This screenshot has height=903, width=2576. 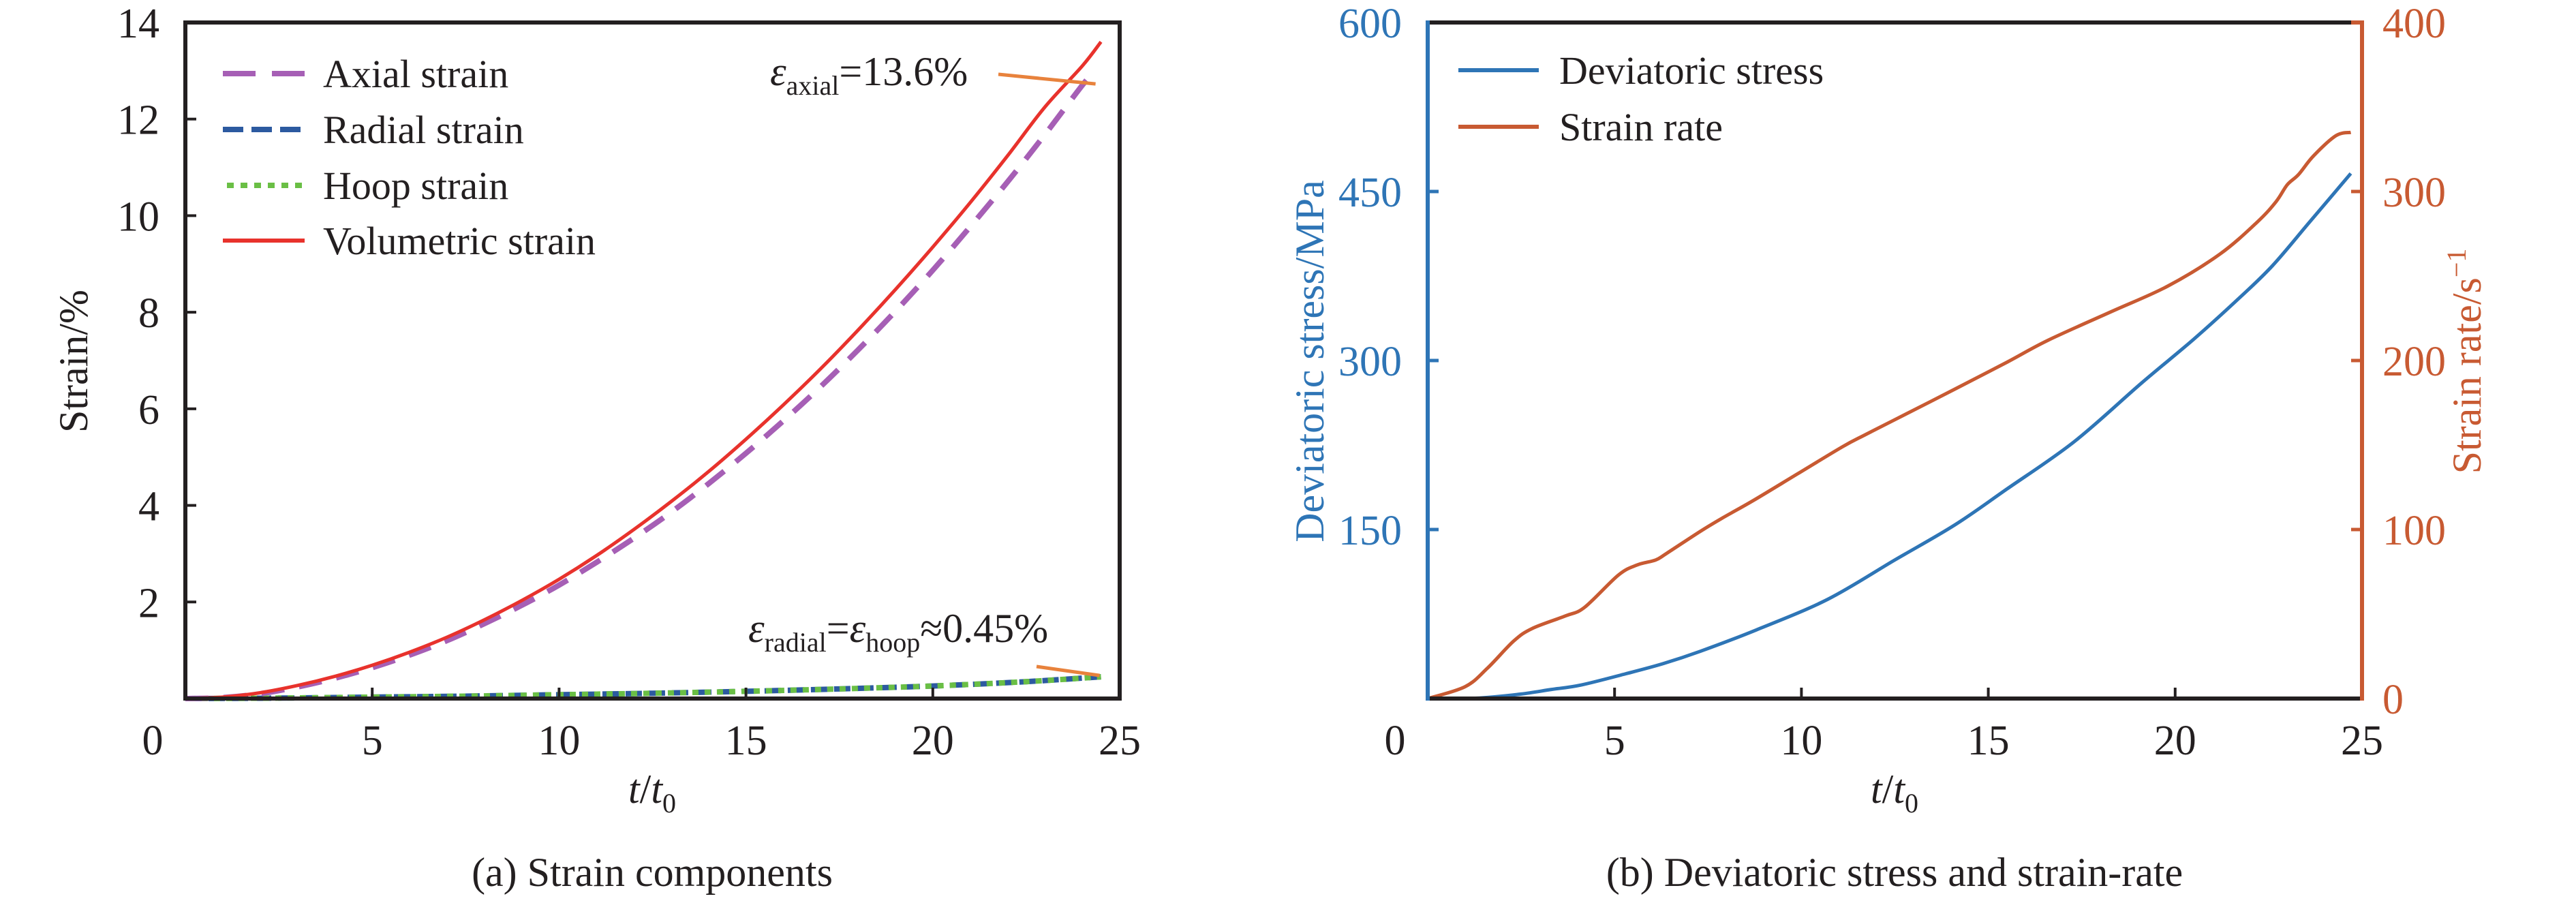 What do you see at coordinates (2465, 361) in the screenshot?
I see `panel-b-right-y-axis-title: Strain rate/s−1` at bounding box center [2465, 361].